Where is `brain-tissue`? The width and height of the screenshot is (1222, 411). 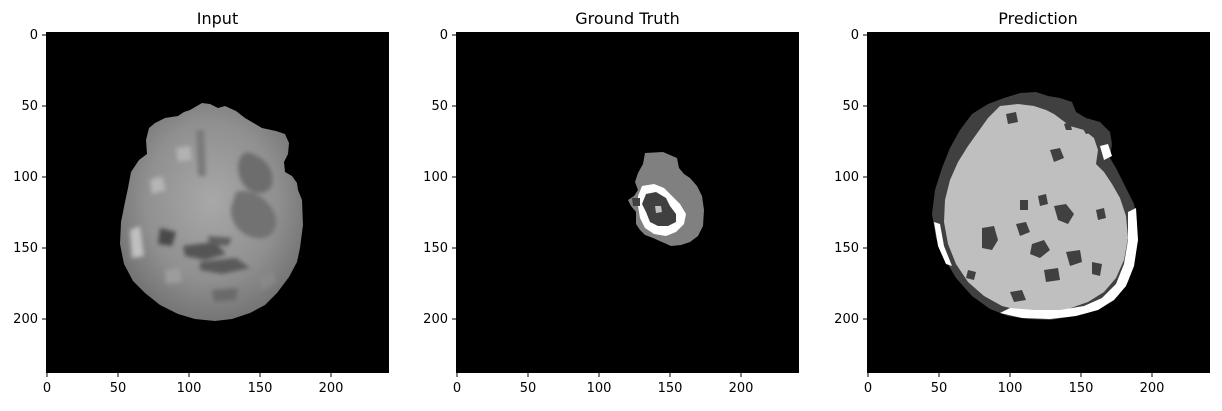
brain-tissue is located at coordinates (211, 212).